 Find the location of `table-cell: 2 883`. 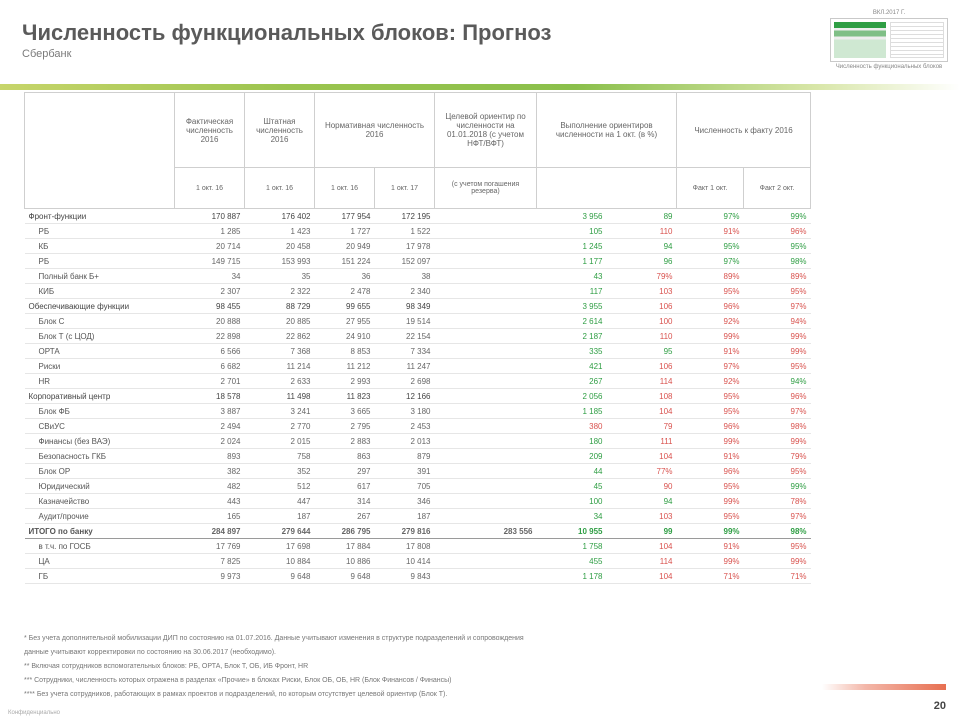

table-cell: 2 883 is located at coordinates (344, 441).